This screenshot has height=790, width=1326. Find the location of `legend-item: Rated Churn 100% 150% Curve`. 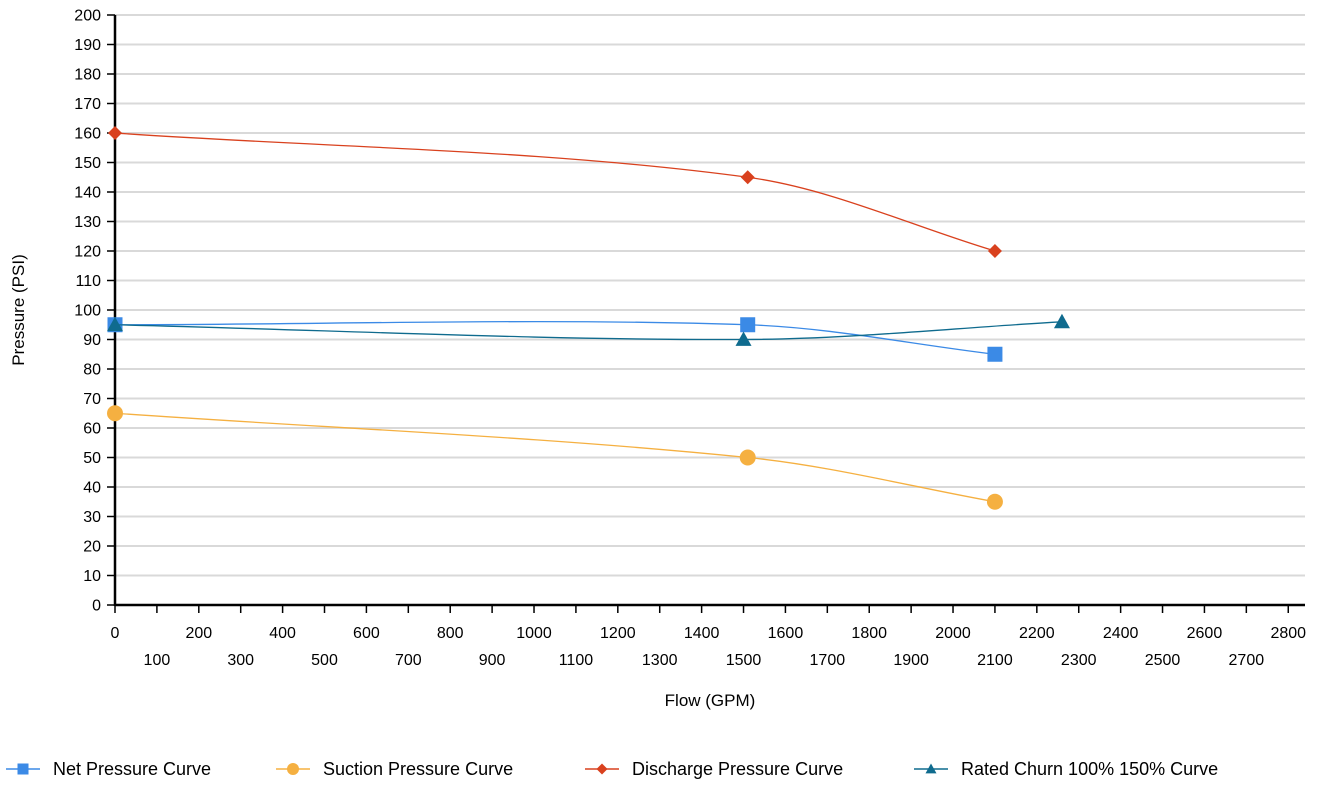

legend-item: Rated Churn 100% 150% Curve is located at coordinates (1066, 769).